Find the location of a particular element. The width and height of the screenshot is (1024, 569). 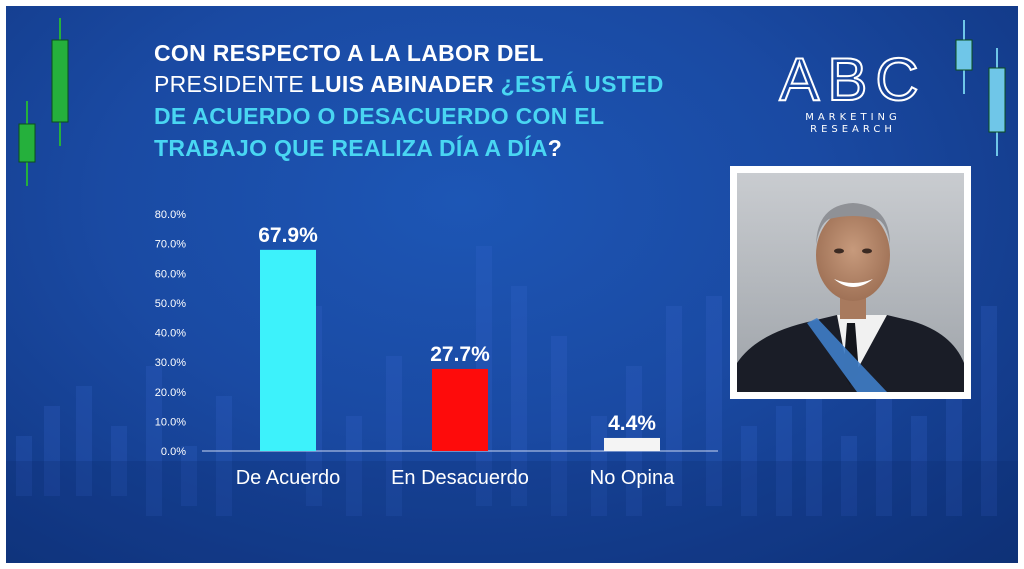

abc-logo: ABC MARKETING RESEARCH is located at coordinates (852, 90).